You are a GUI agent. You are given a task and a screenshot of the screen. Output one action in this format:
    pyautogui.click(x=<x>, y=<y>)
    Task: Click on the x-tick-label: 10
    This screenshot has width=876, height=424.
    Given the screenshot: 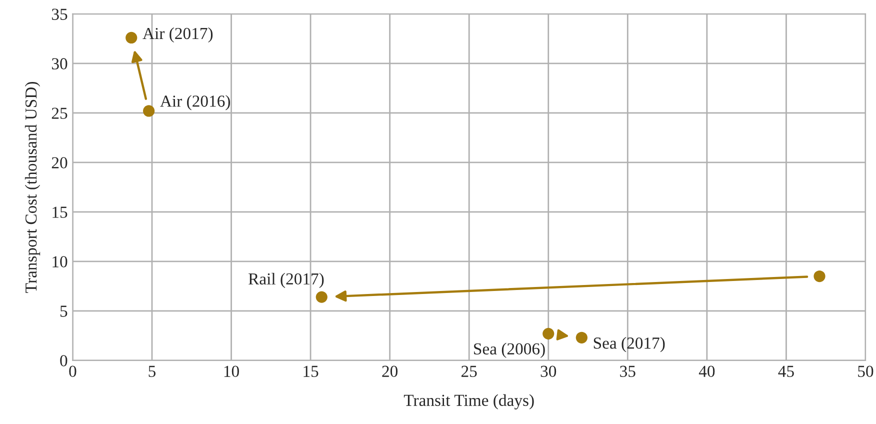 What is the action you would take?
    pyautogui.click(x=231, y=371)
    